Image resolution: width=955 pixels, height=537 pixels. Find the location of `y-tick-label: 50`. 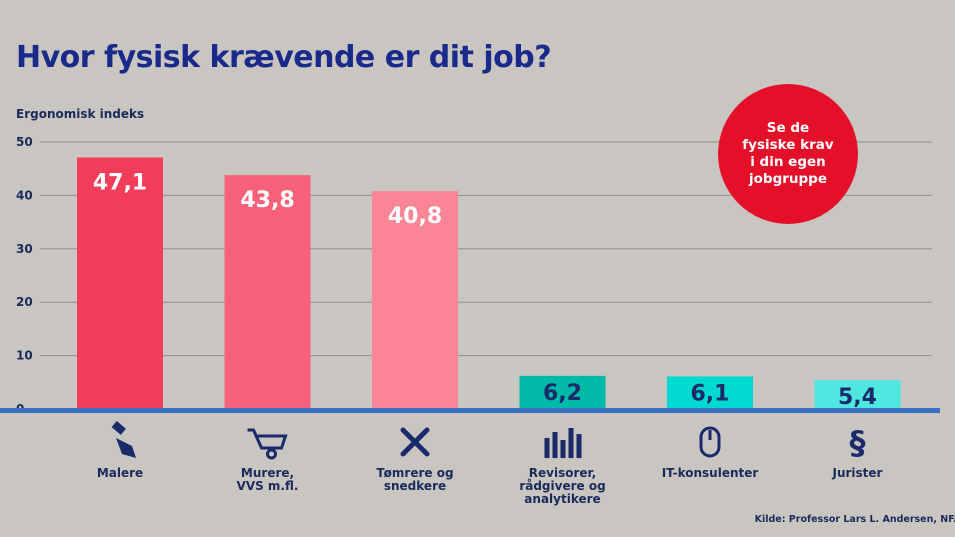

y-tick-label: 50 is located at coordinates (24, 142).